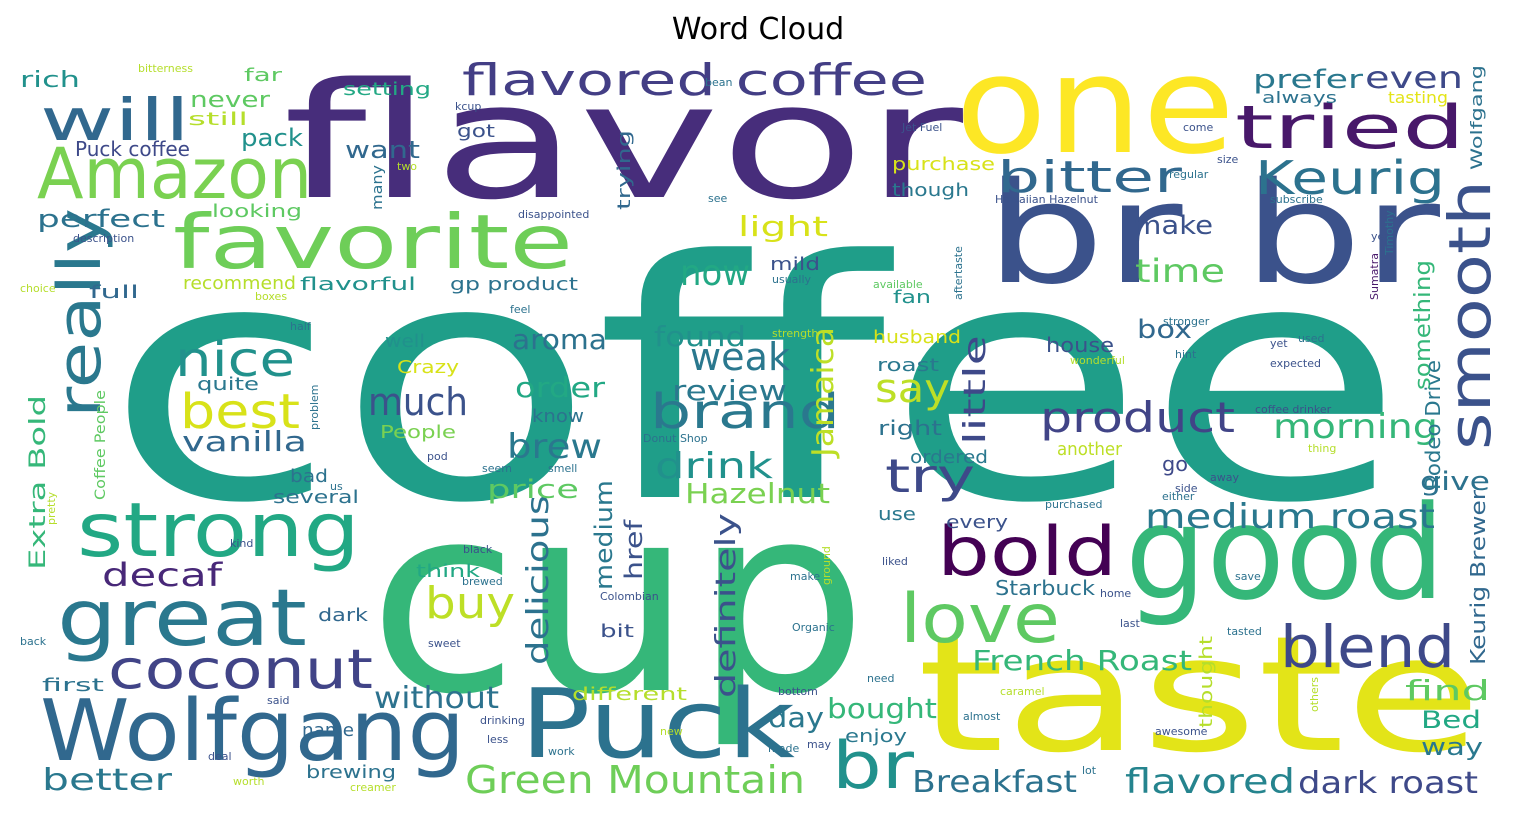  I want to click on word-without: without, so click(436, 698).